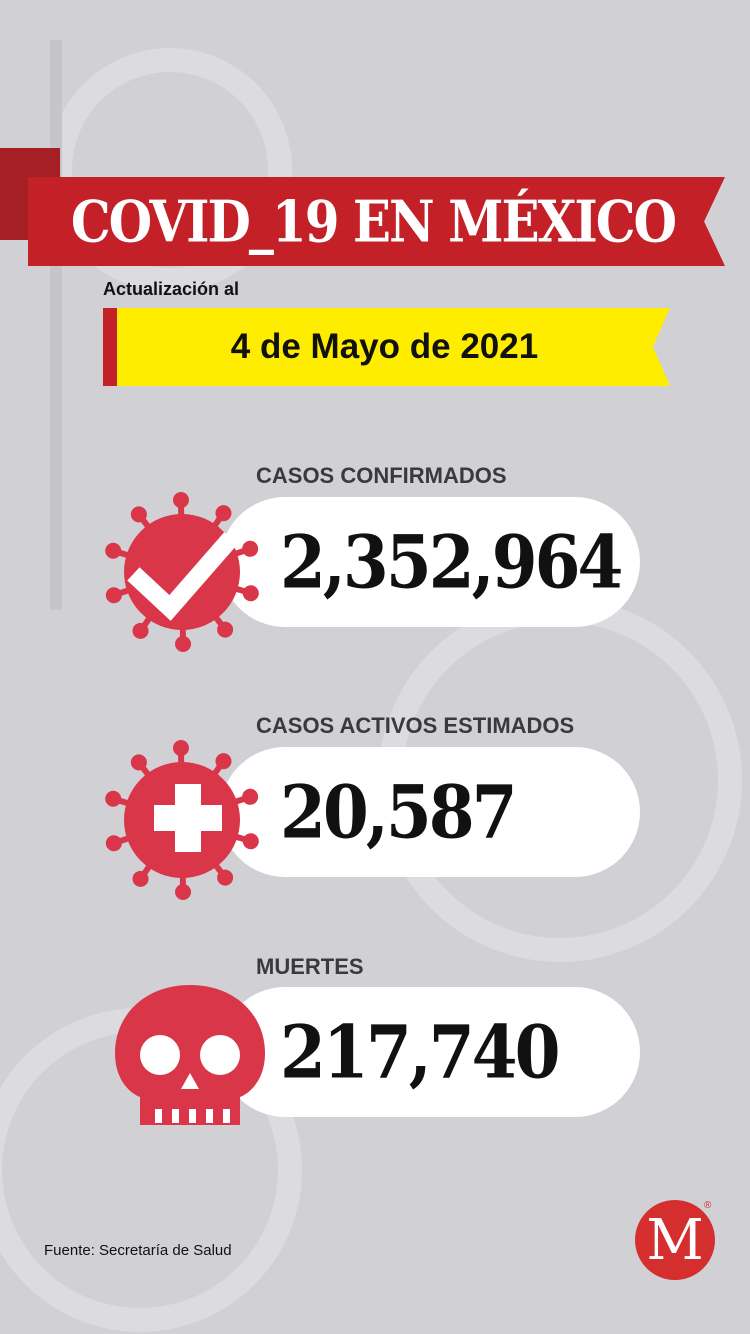  What do you see at coordinates (190, 1055) in the screenshot?
I see `skull-icon` at bounding box center [190, 1055].